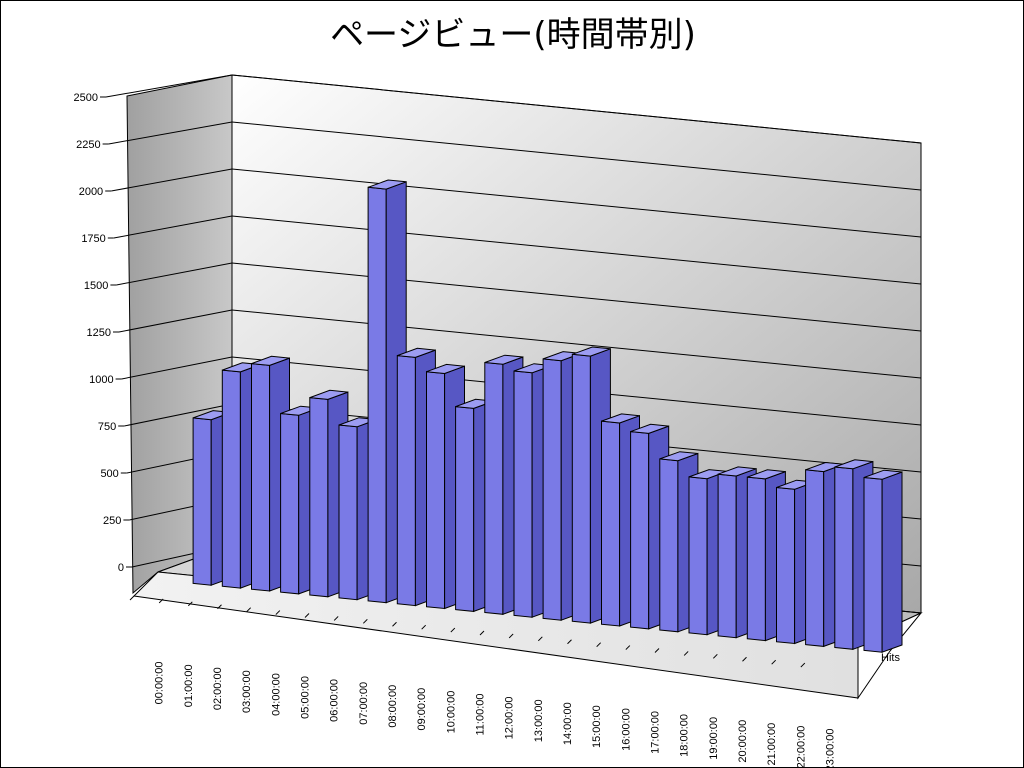  What do you see at coordinates (247, 691) in the screenshot?
I see `x-tick-label: 03:00:00` at bounding box center [247, 691].